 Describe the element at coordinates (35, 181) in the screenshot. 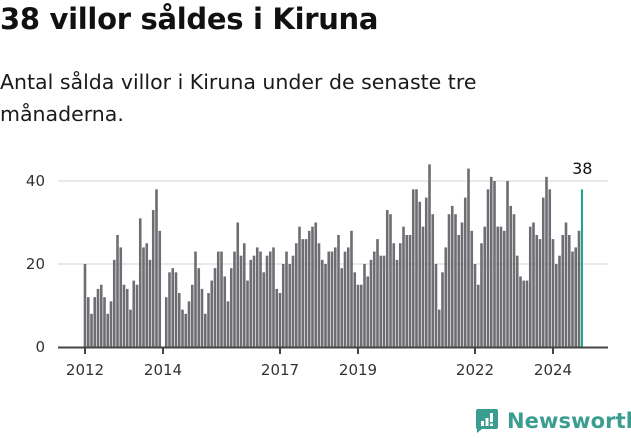

I see `y-tick-label: 40` at that location.